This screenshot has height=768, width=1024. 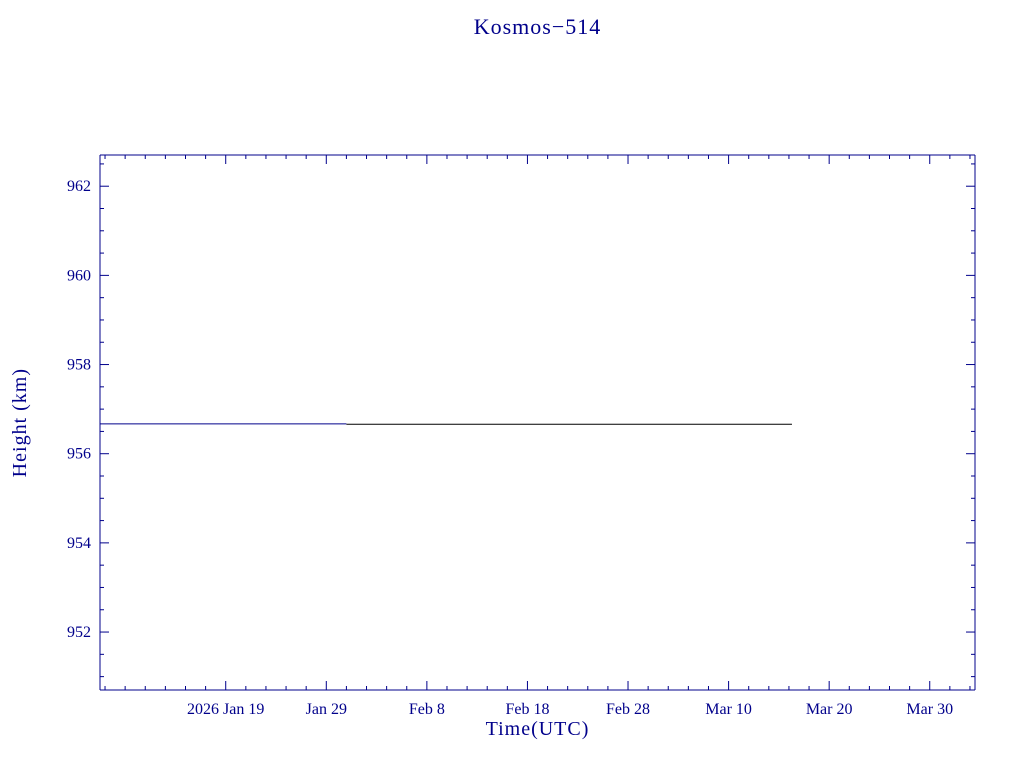 What do you see at coordinates (537, 729) in the screenshot?
I see `x-axis-label: Time(UTC)` at bounding box center [537, 729].